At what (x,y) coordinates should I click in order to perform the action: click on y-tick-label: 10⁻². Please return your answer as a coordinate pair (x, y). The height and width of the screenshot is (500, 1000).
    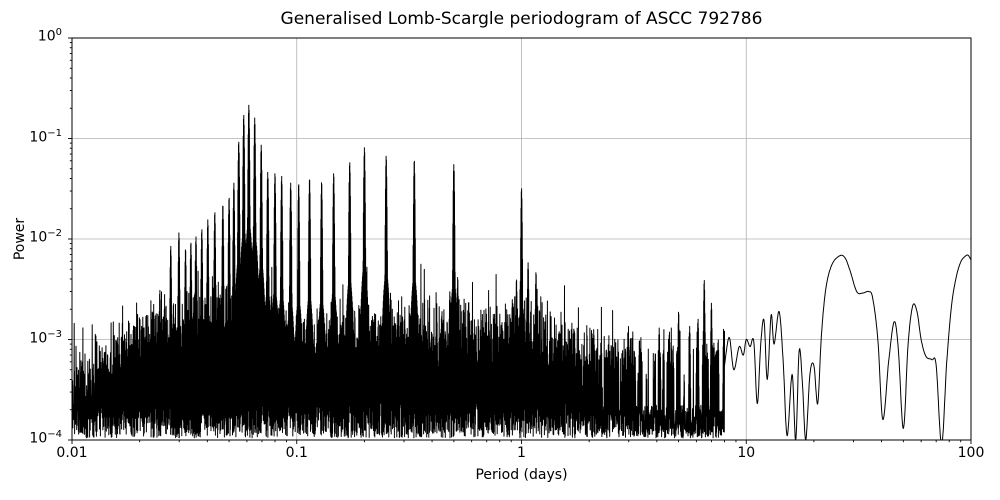
    Looking at the image, I should click on (45, 237).